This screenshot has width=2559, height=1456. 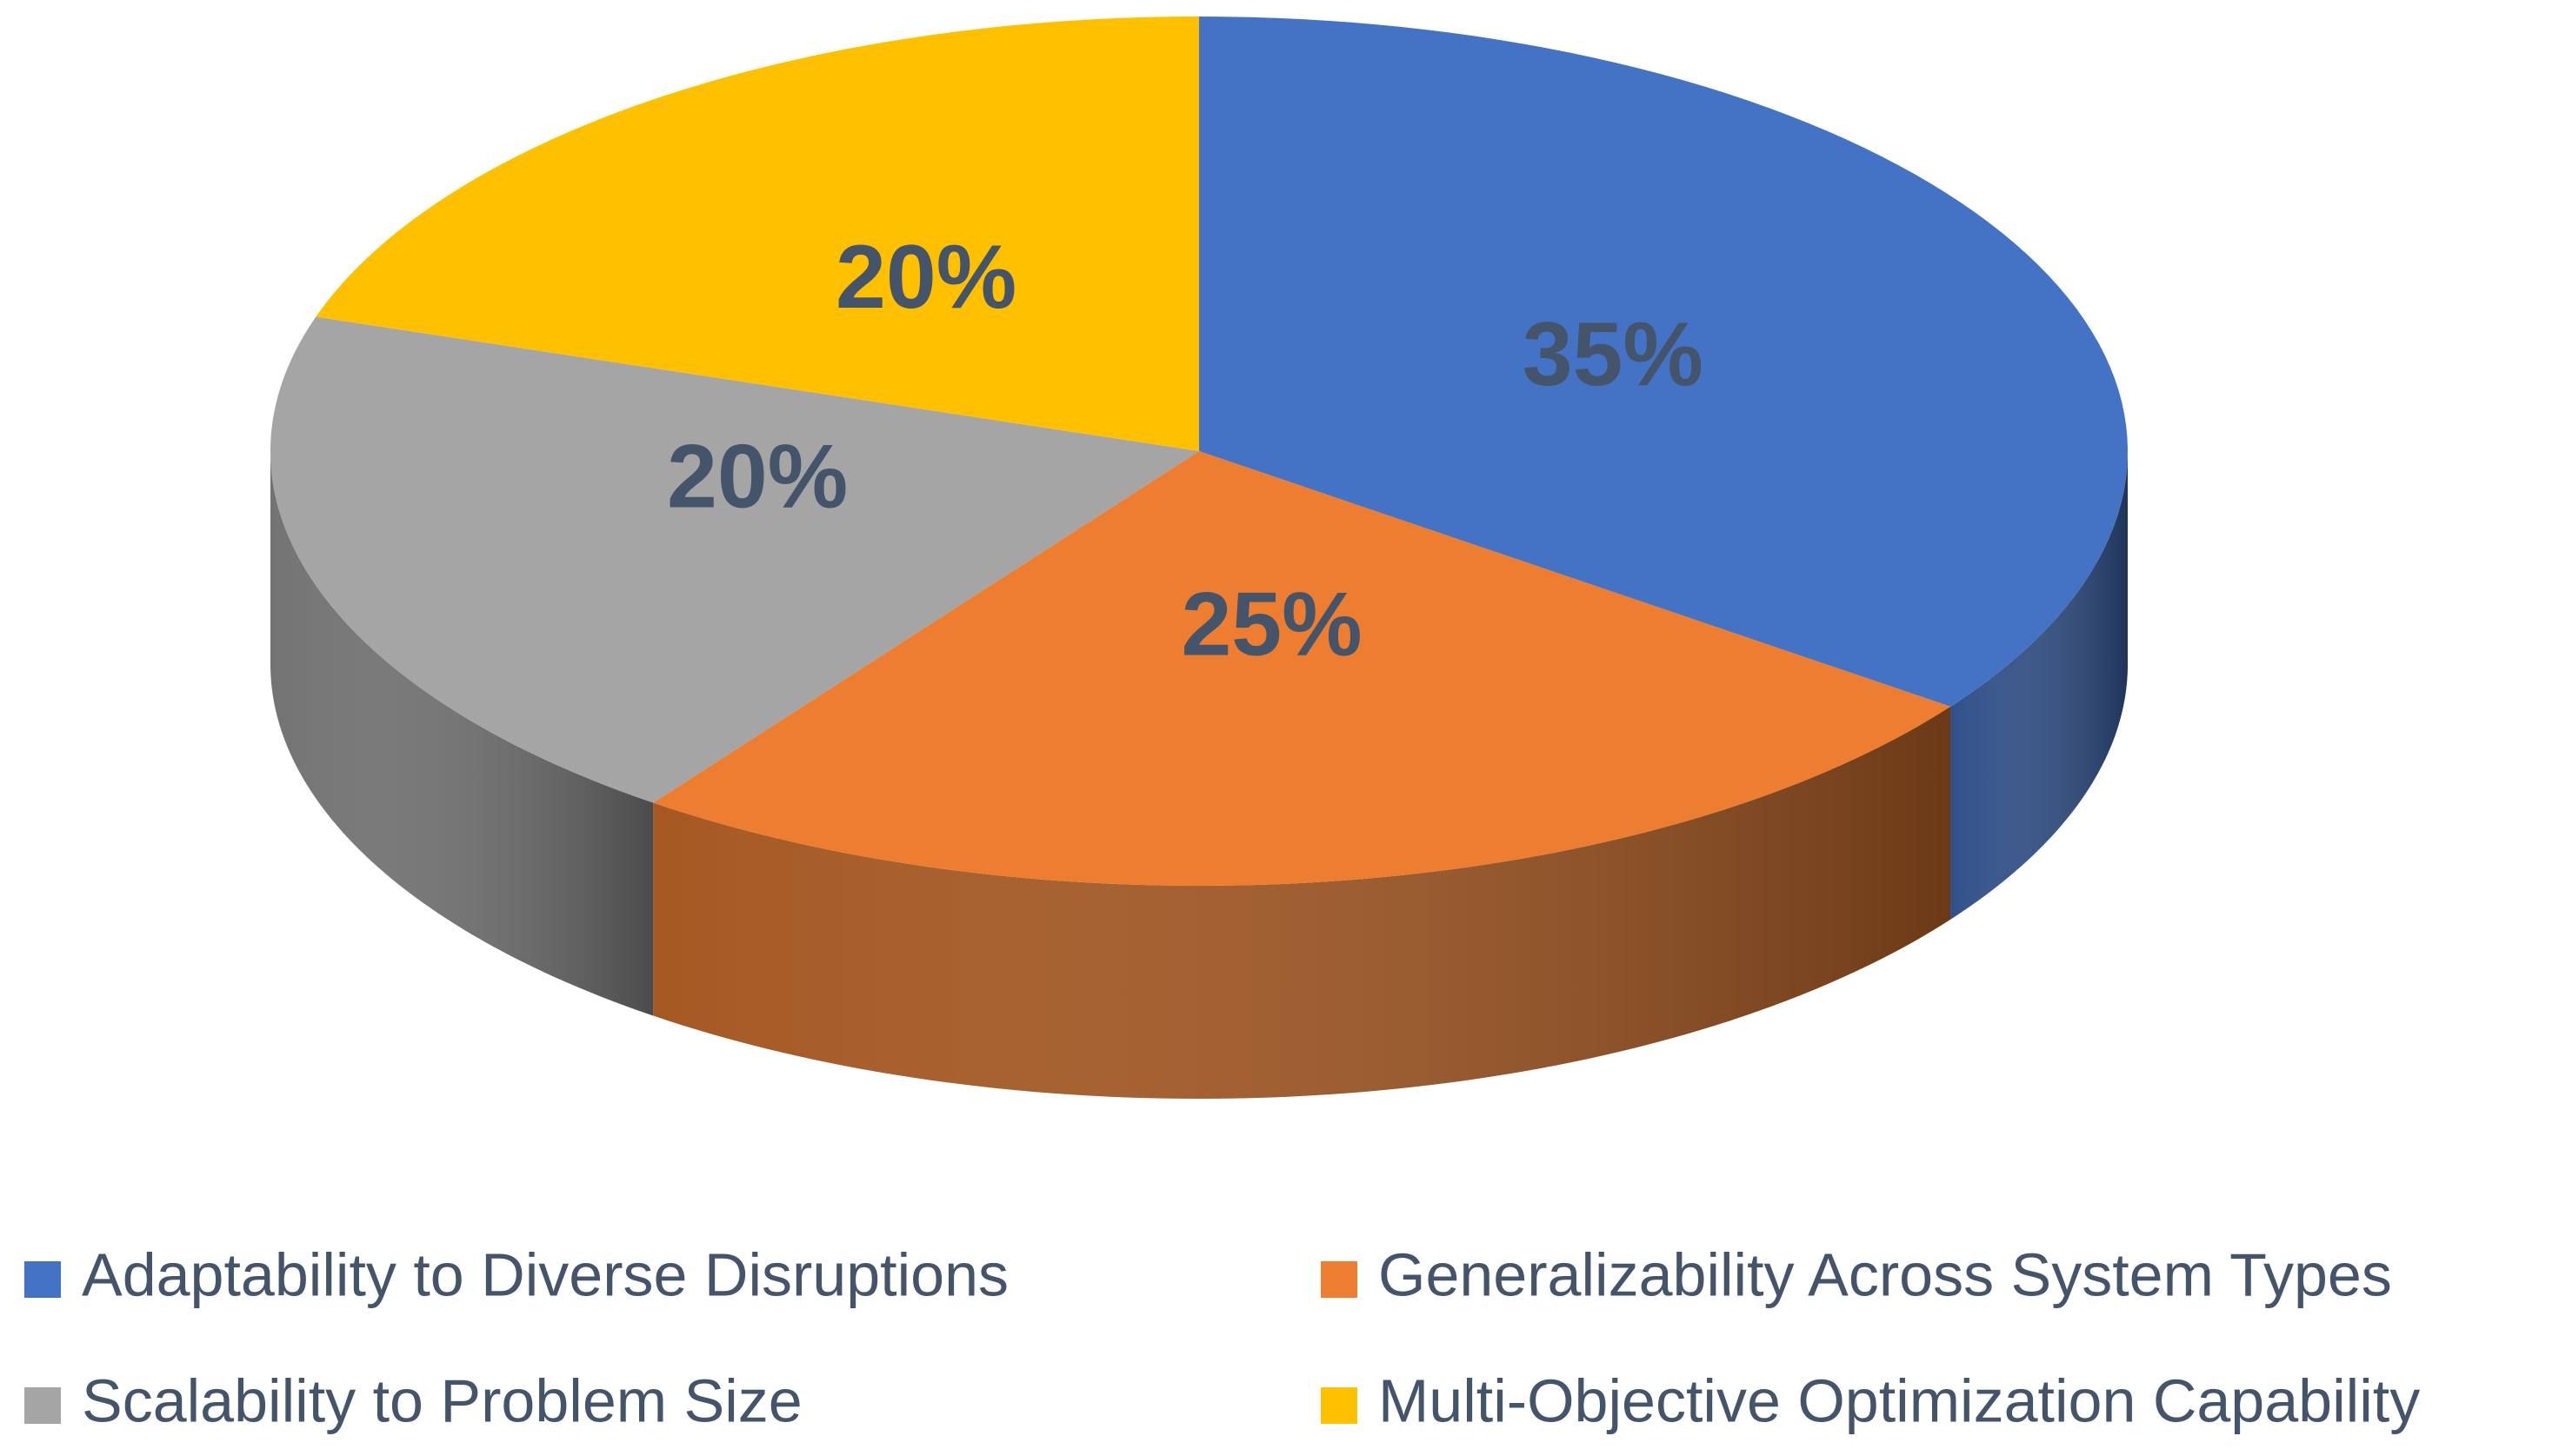 What do you see at coordinates (1885, 1274) in the screenshot?
I see `legend-label: Generalizability Across System Types` at bounding box center [1885, 1274].